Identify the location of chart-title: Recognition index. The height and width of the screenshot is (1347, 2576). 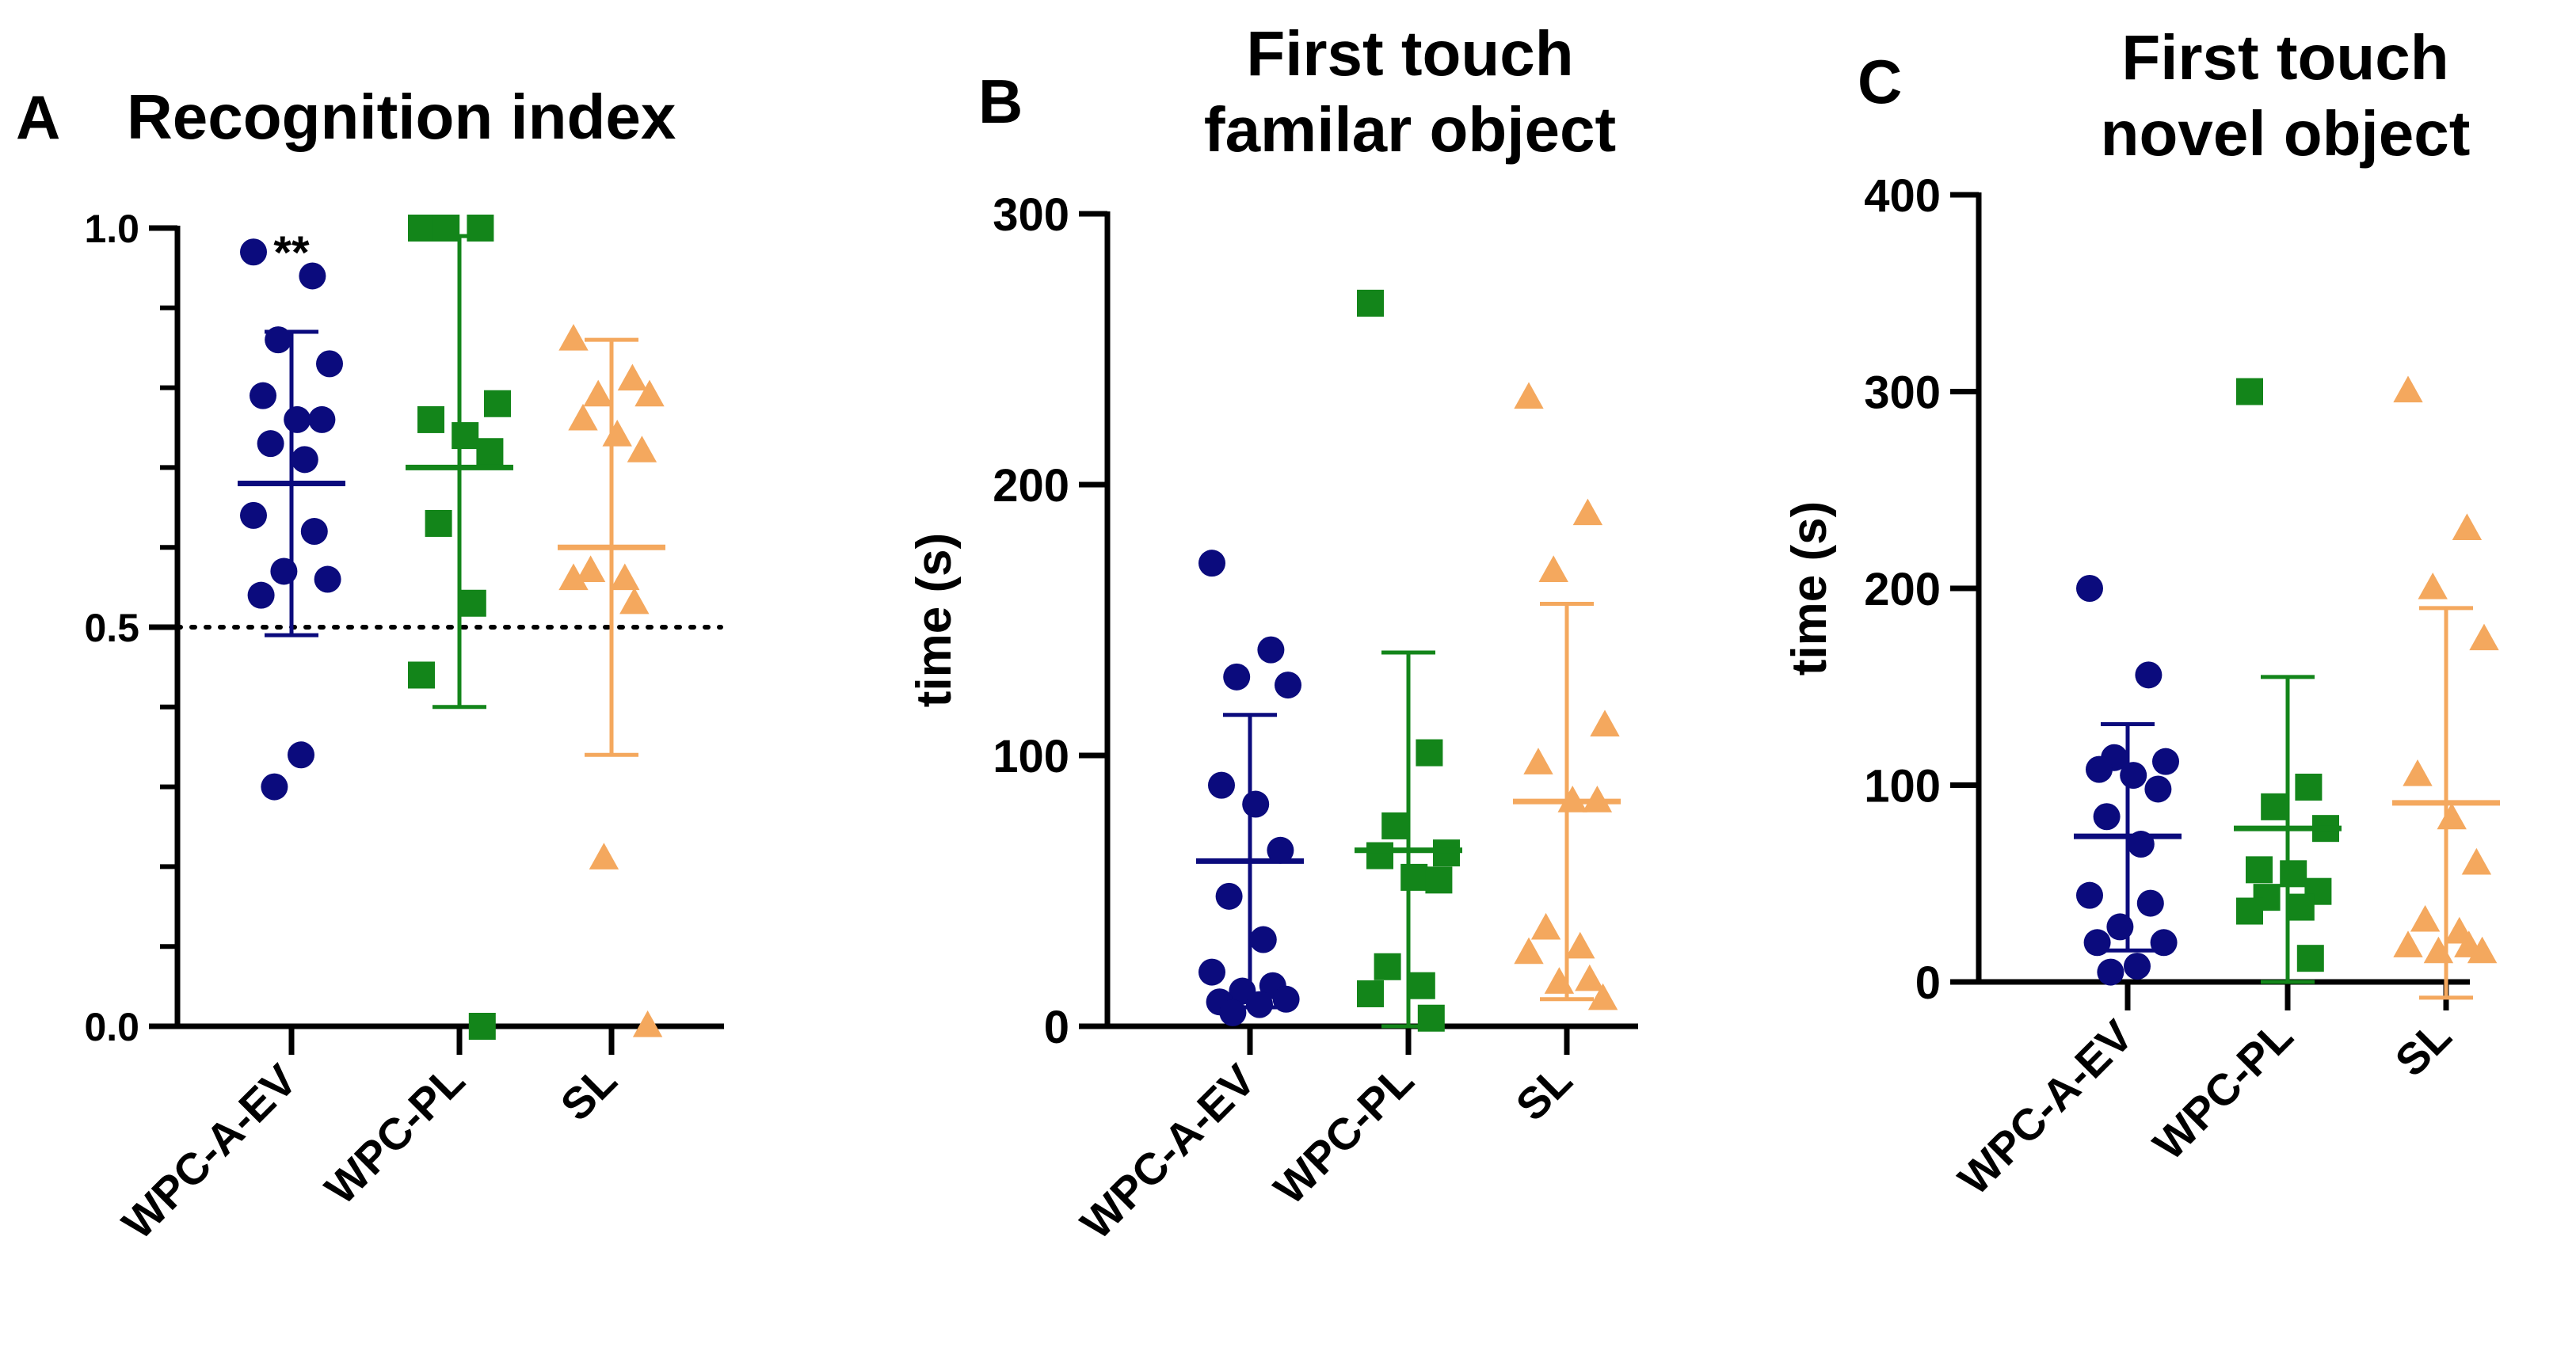
(402, 117).